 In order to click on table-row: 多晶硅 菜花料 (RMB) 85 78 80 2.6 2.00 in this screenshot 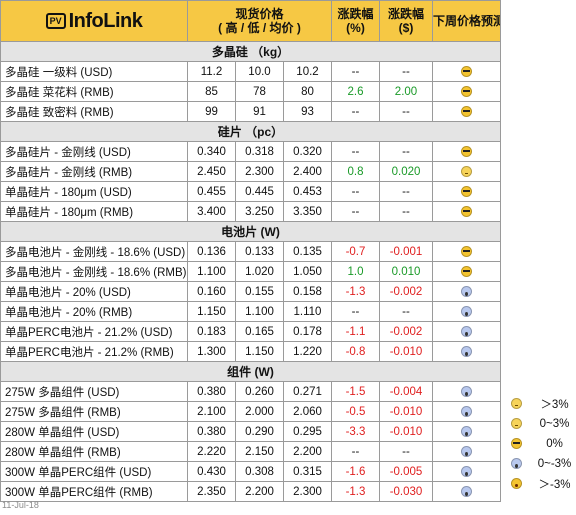, I will do `click(250, 91)`.